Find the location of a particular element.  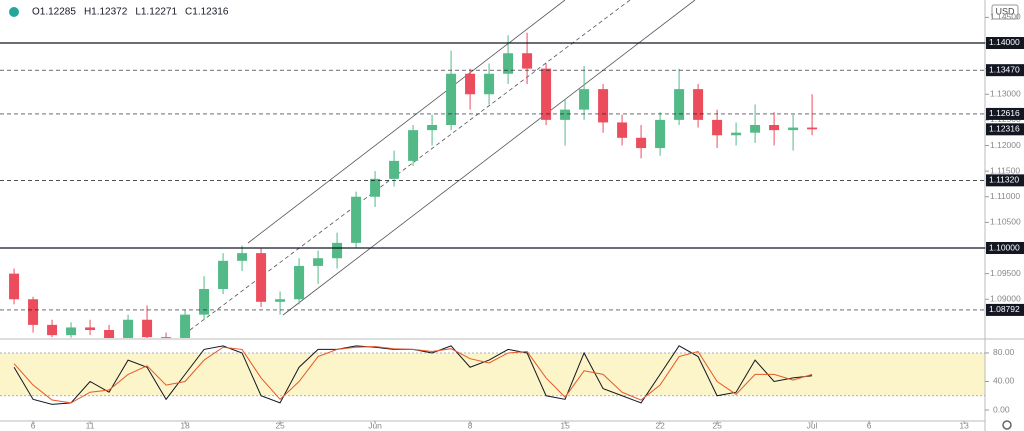

osc-line is located at coordinates (413, 375).